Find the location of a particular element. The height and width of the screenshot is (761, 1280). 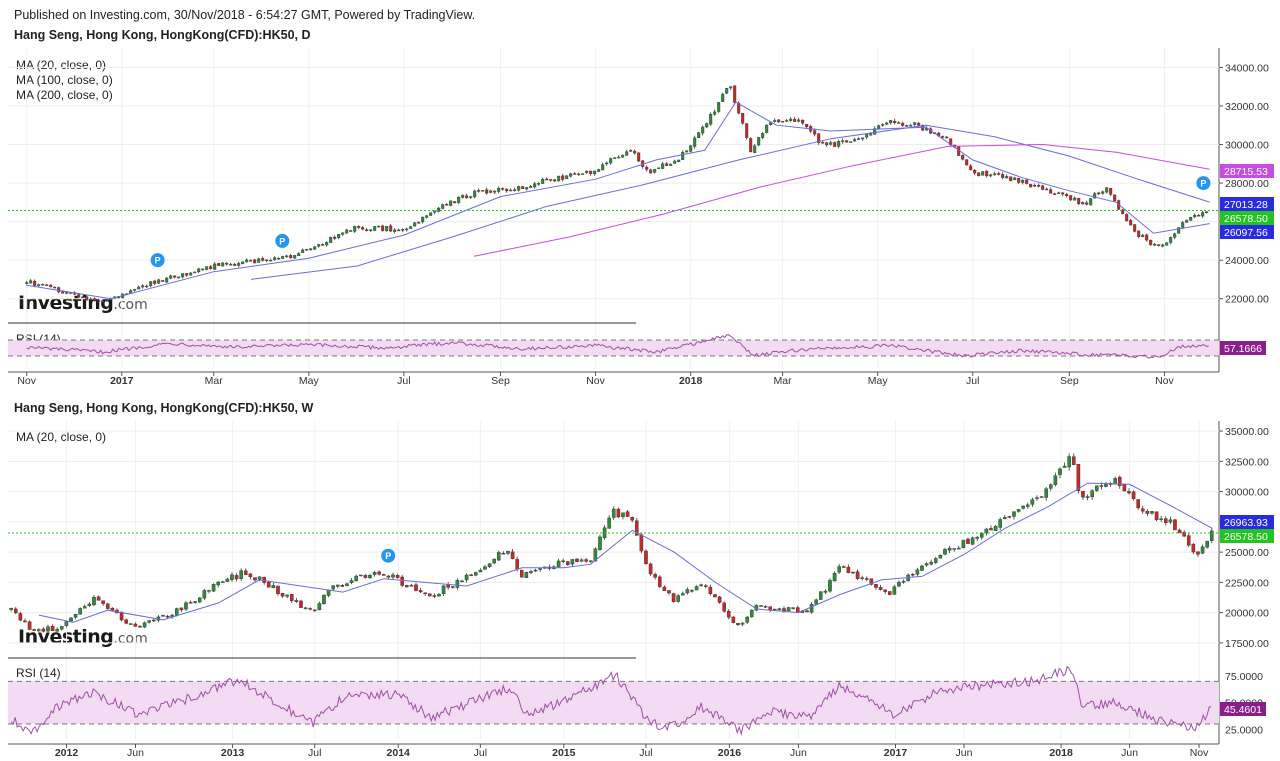

indicator-label-ma20-daily: MA (20, close, 0) is located at coordinates (61, 65).